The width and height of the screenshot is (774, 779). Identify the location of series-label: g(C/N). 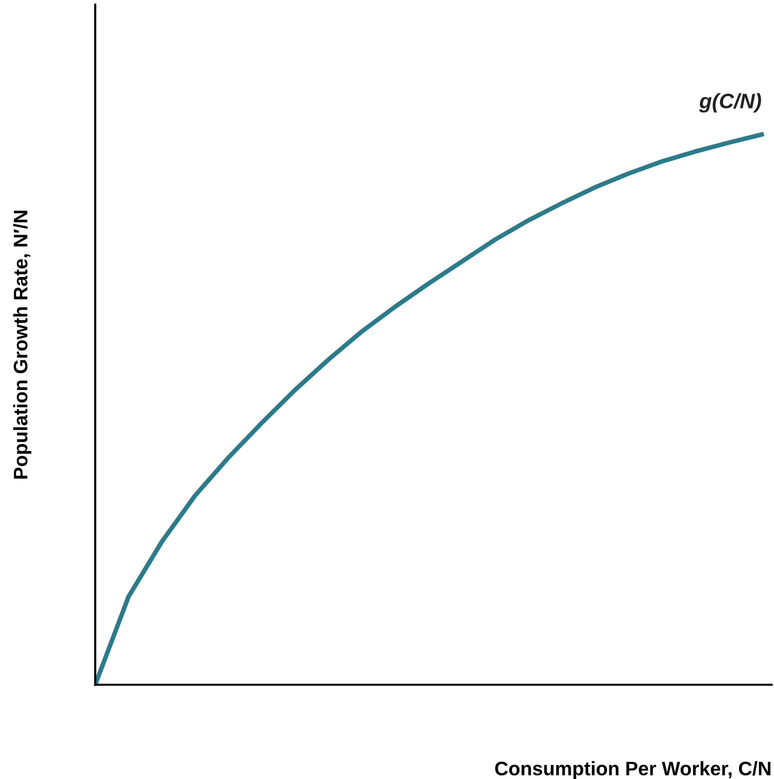
(730, 103).